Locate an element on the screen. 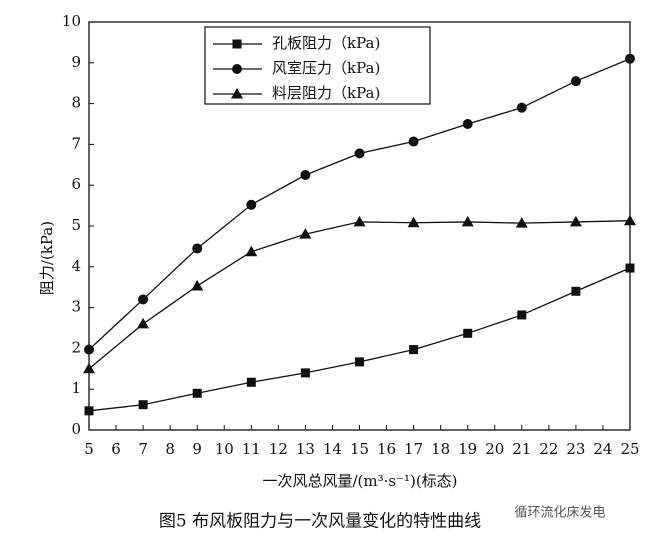 The height and width of the screenshot is (539, 654). legend-label: 料层阻力（kPa) is located at coordinates (326, 93).